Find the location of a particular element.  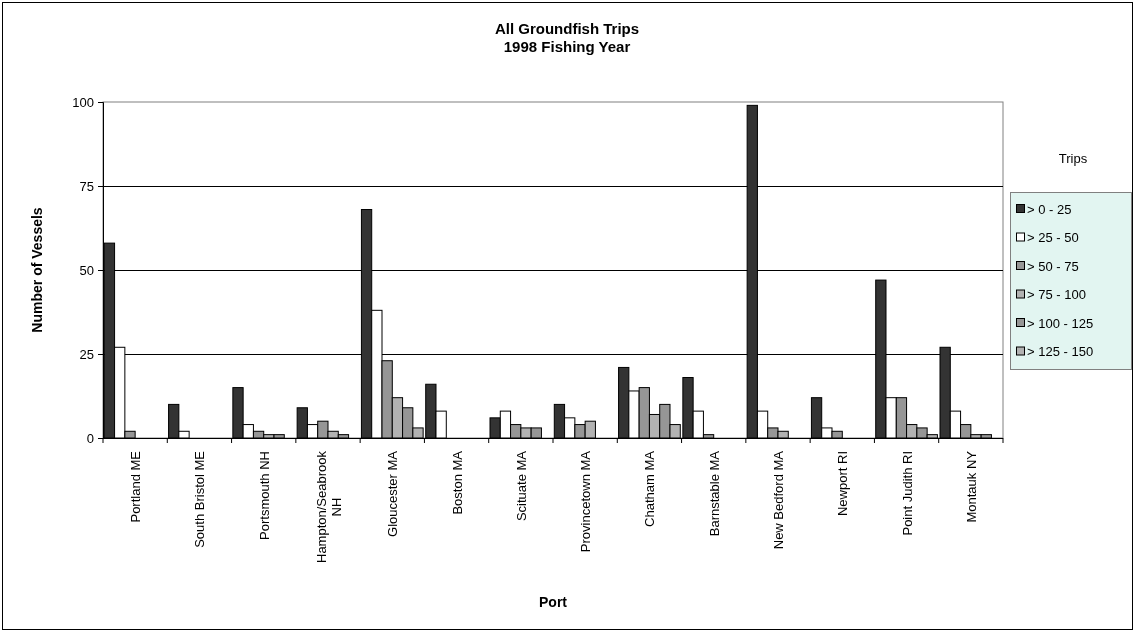

legend-label: > 75 - 100 is located at coordinates (1056, 294).